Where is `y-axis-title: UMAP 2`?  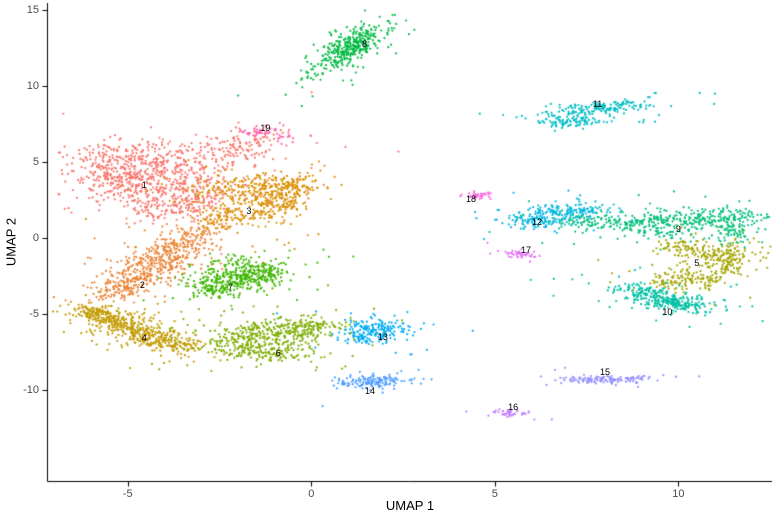
y-axis-title: UMAP 2 is located at coordinates (11, 242).